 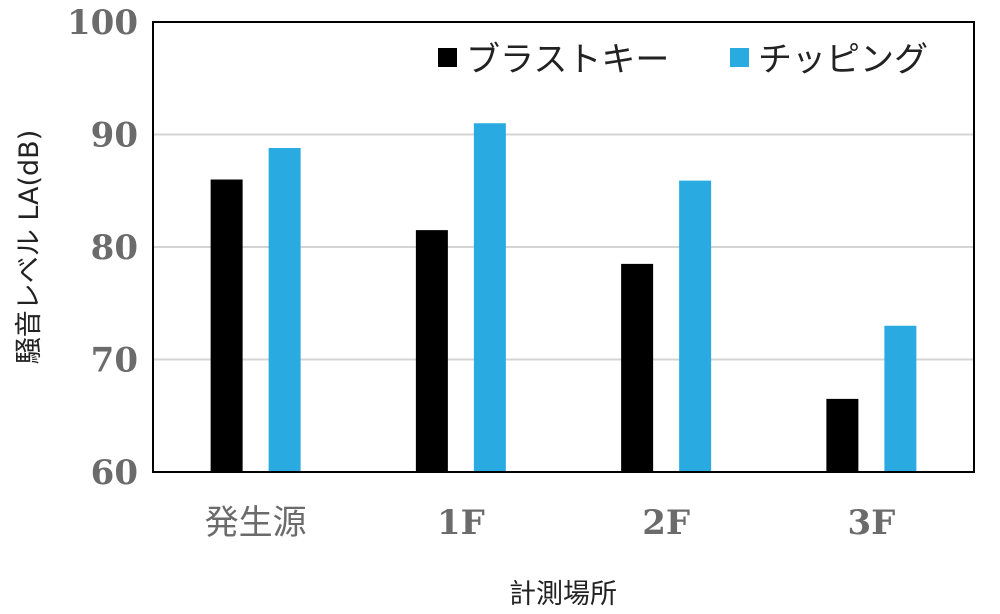 I want to click on x-axis-title: 計測場所, so click(x=563, y=594).